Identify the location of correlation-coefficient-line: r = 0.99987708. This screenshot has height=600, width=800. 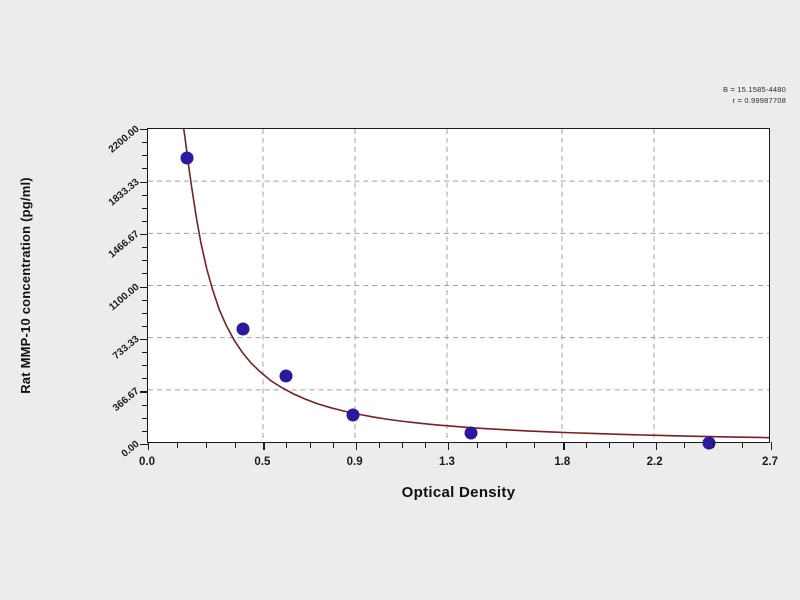
(759, 100).